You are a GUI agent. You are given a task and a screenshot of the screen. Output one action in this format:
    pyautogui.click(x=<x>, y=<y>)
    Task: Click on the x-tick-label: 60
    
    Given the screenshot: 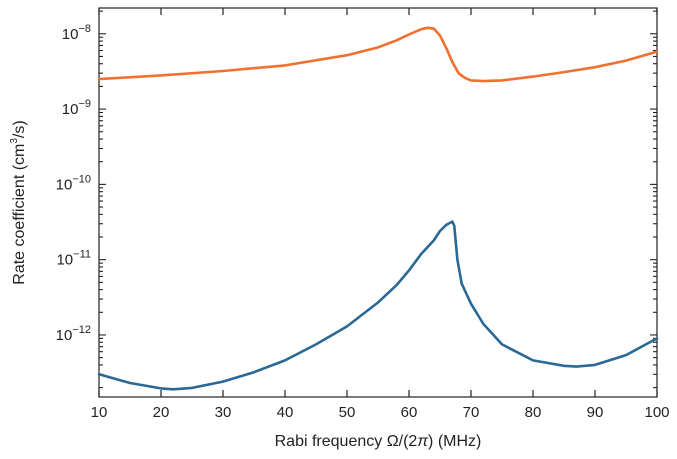 What is the action you would take?
    pyautogui.click(x=409, y=412)
    